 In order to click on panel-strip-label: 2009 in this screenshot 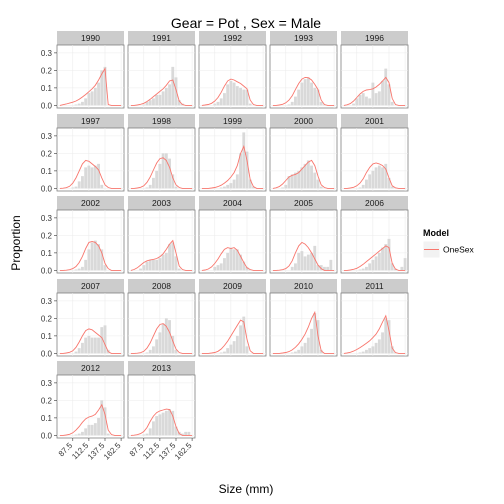, I will do `click(232, 286)`.